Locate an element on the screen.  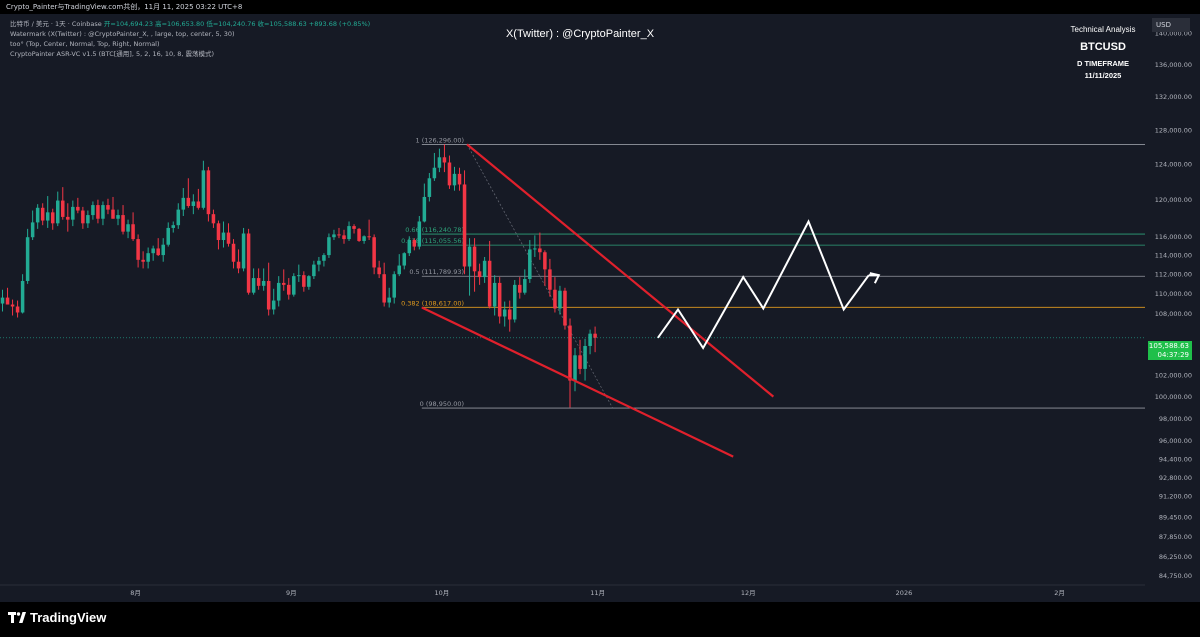
time-axis-ticks: 8月 9月 10月 11月 12月 2026 2月 is located at coordinates (597, 593).